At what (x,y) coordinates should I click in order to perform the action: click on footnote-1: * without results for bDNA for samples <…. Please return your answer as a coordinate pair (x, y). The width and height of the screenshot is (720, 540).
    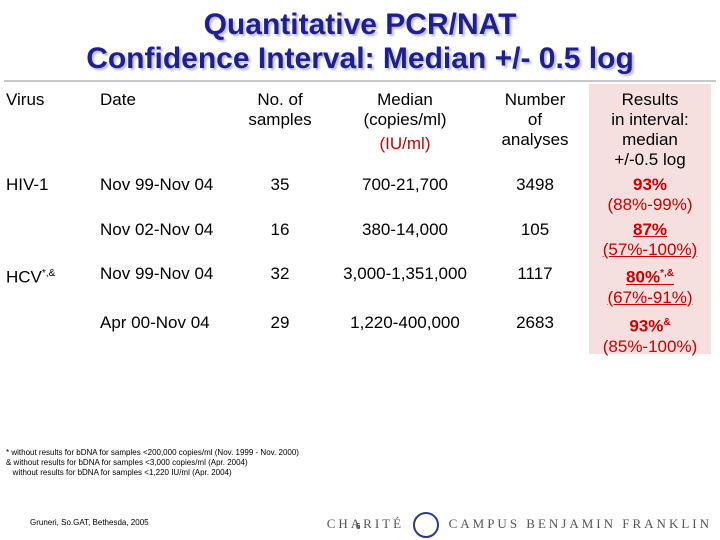
    Looking at the image, I should click on (152, 452).